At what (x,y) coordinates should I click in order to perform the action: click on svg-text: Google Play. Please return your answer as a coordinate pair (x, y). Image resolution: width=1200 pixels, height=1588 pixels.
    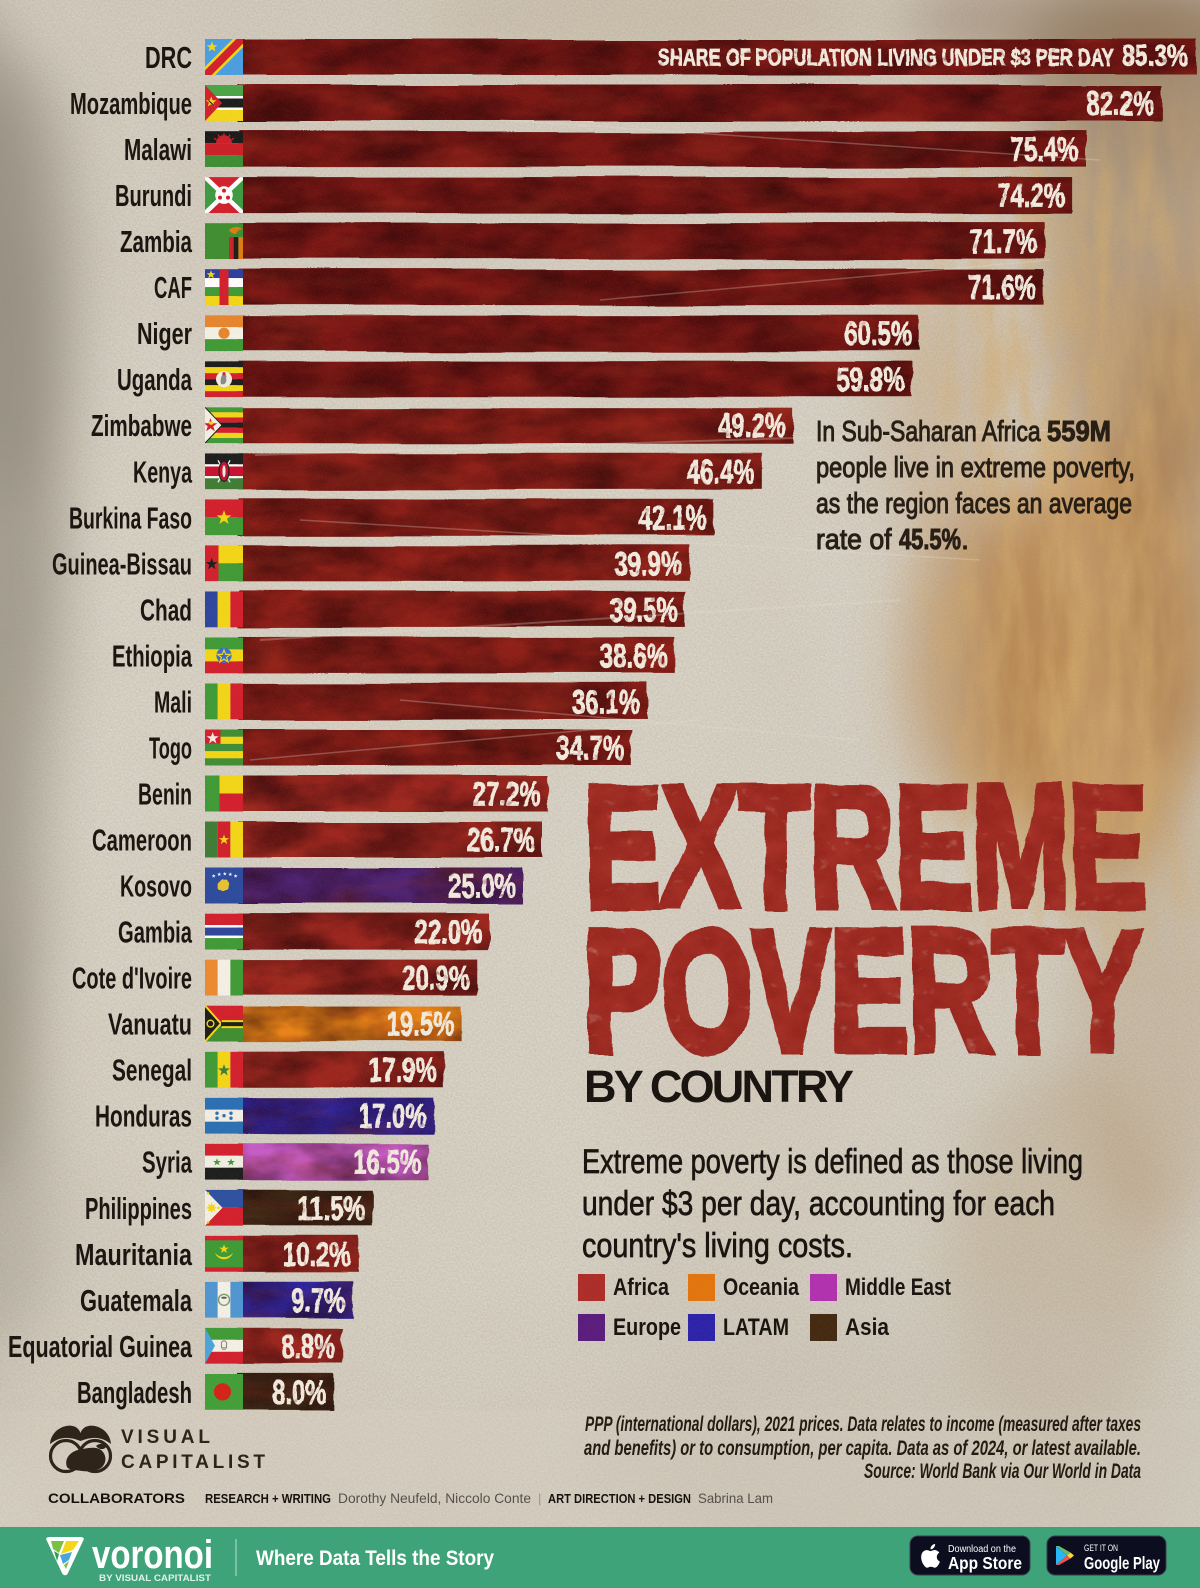
    Looking at the image, I should click on (1122, 1563).